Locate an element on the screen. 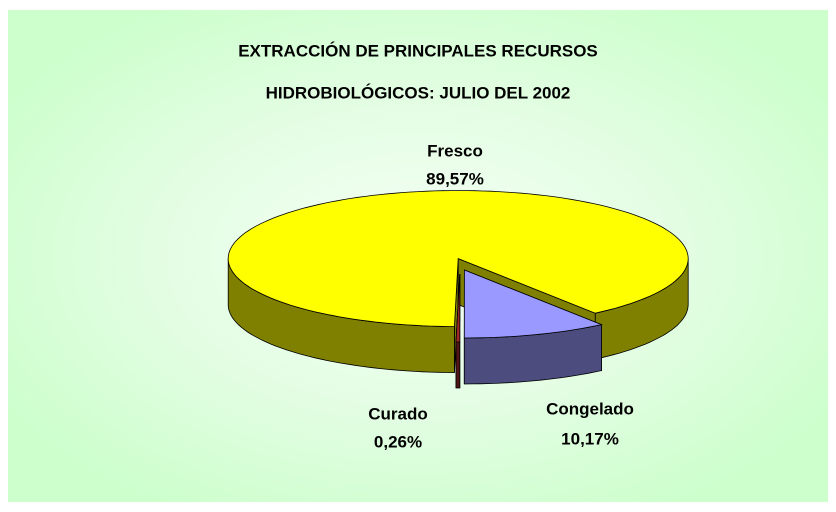  chart-title: HIDROBIOLÓGICOS: JULIO DEL 2002 is located at coordinates (418, 92).